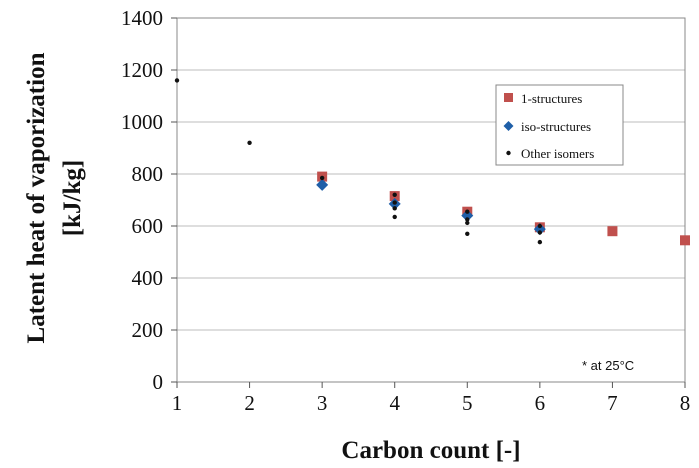 The height and width of the screenshot is (468, 699). I want to click on legend-label-iso-structures: iso-structures, so click(556, 126).